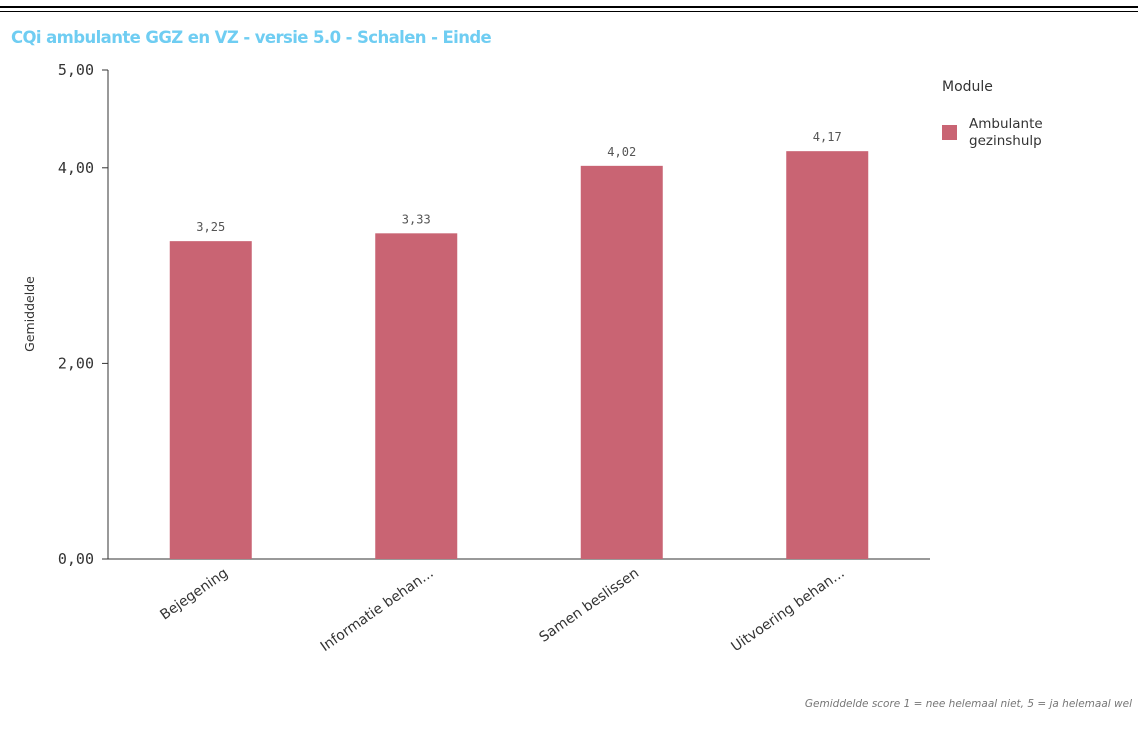  Describe the element at coordinates (210, 227) in the screenshot. I see `bar-value-label: 3,25` at that location.